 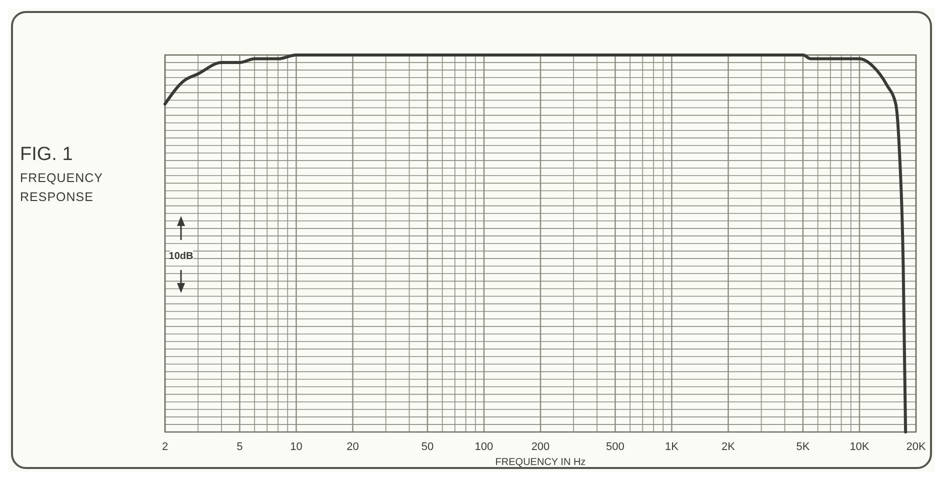 What do you see at coordinates (239, 447) in the screenshot?
I see `x-tick-label: 5` at bounding box center [239, 447].